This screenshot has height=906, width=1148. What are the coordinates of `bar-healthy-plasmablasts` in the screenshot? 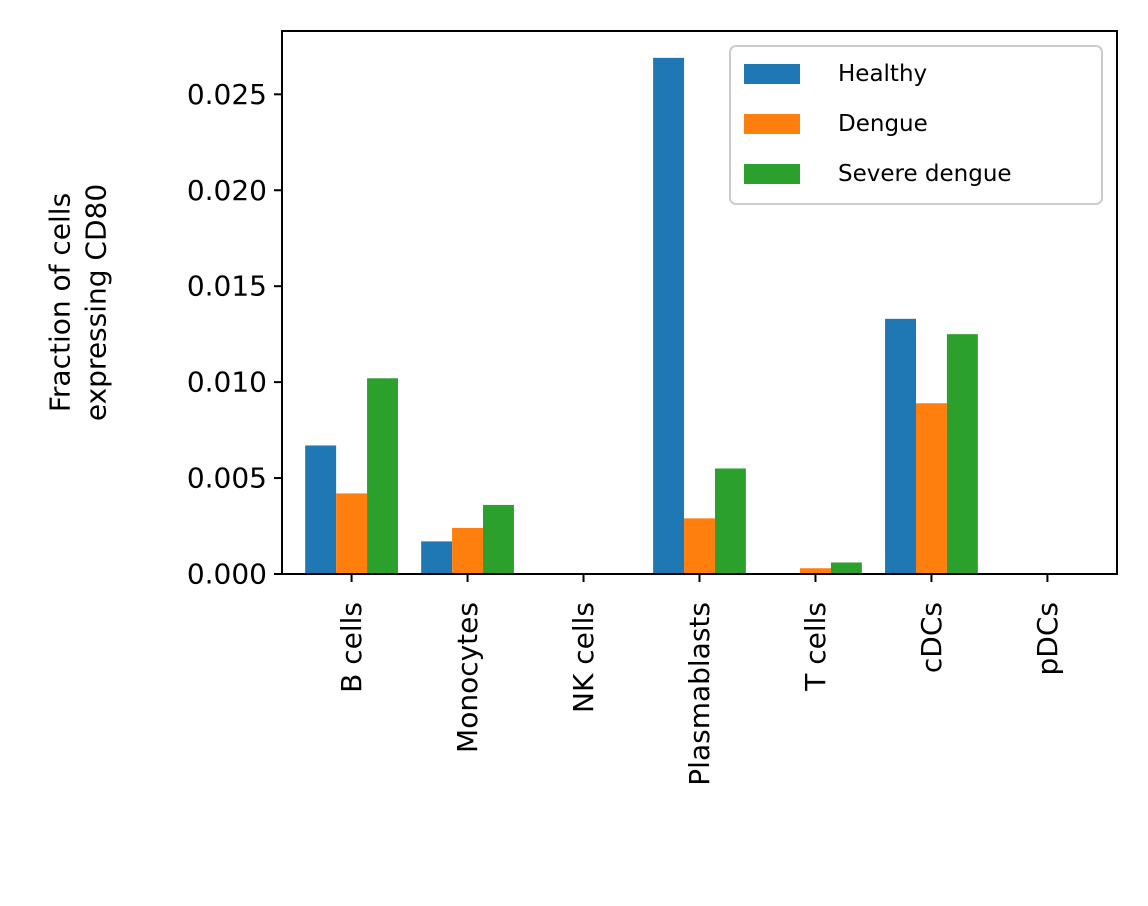 It's located at (669, 316).